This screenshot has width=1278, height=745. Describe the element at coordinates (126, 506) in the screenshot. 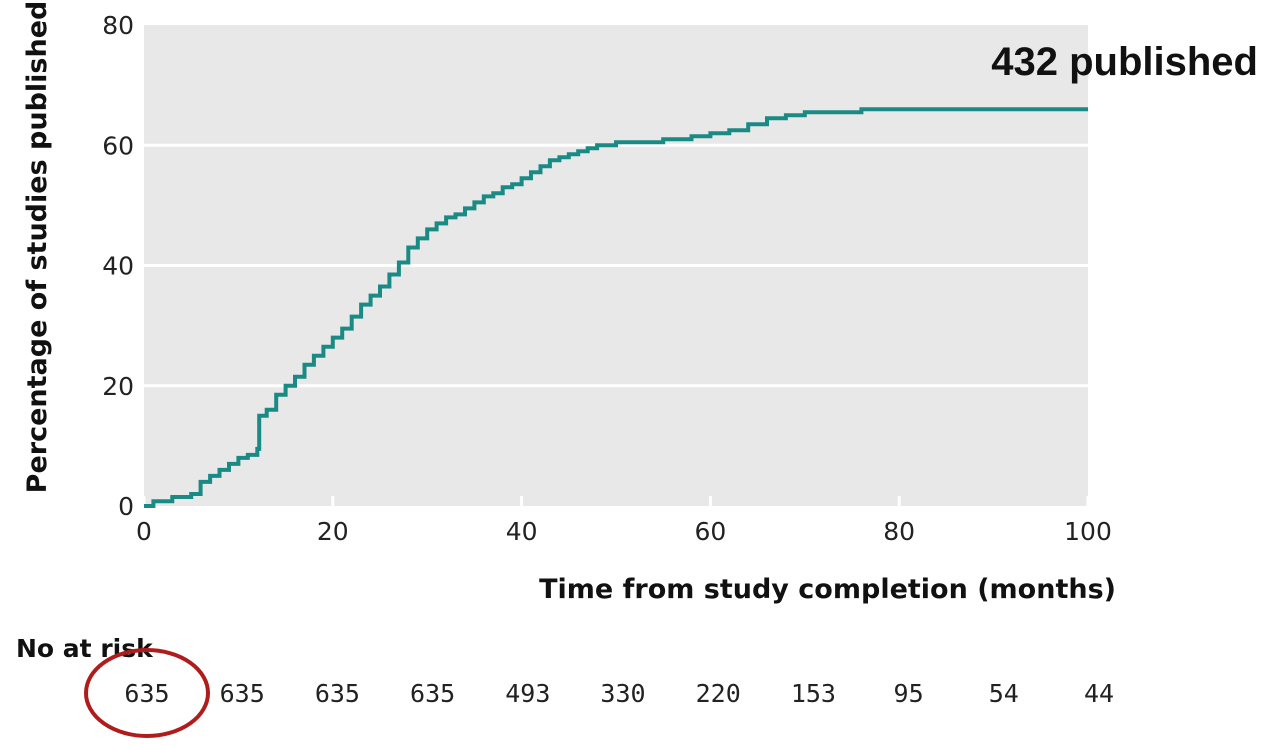

I see `y-tick-label-0: 0` at that location.